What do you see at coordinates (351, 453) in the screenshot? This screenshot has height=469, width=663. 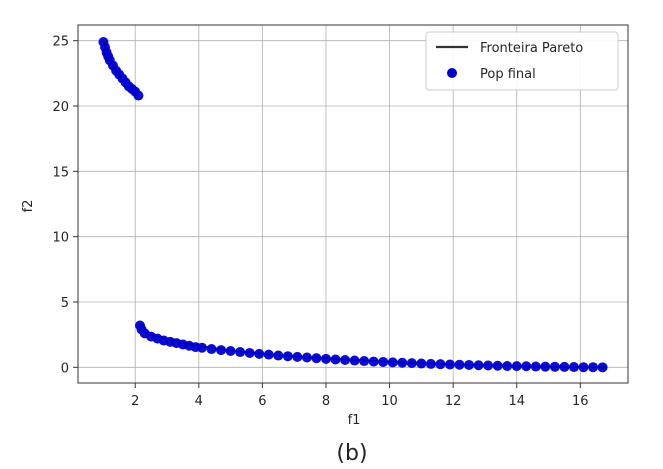 I see `figure-caption: (b)` at bounding box center [351, 453].